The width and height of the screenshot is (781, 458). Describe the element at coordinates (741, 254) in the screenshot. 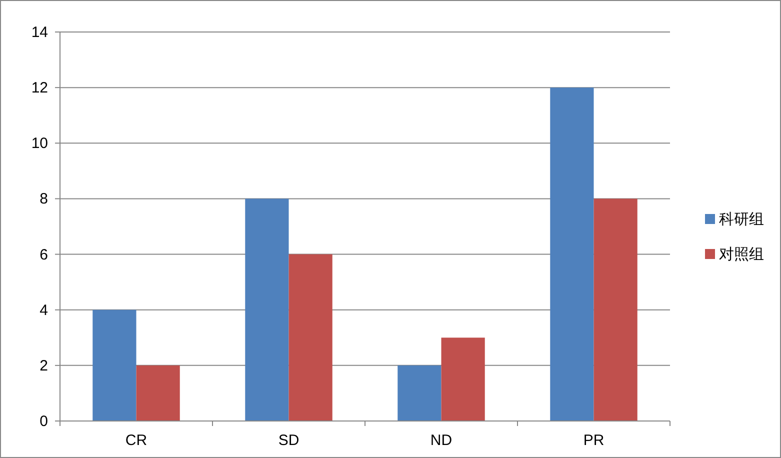

I see `legend-label: 对照组` at that location.